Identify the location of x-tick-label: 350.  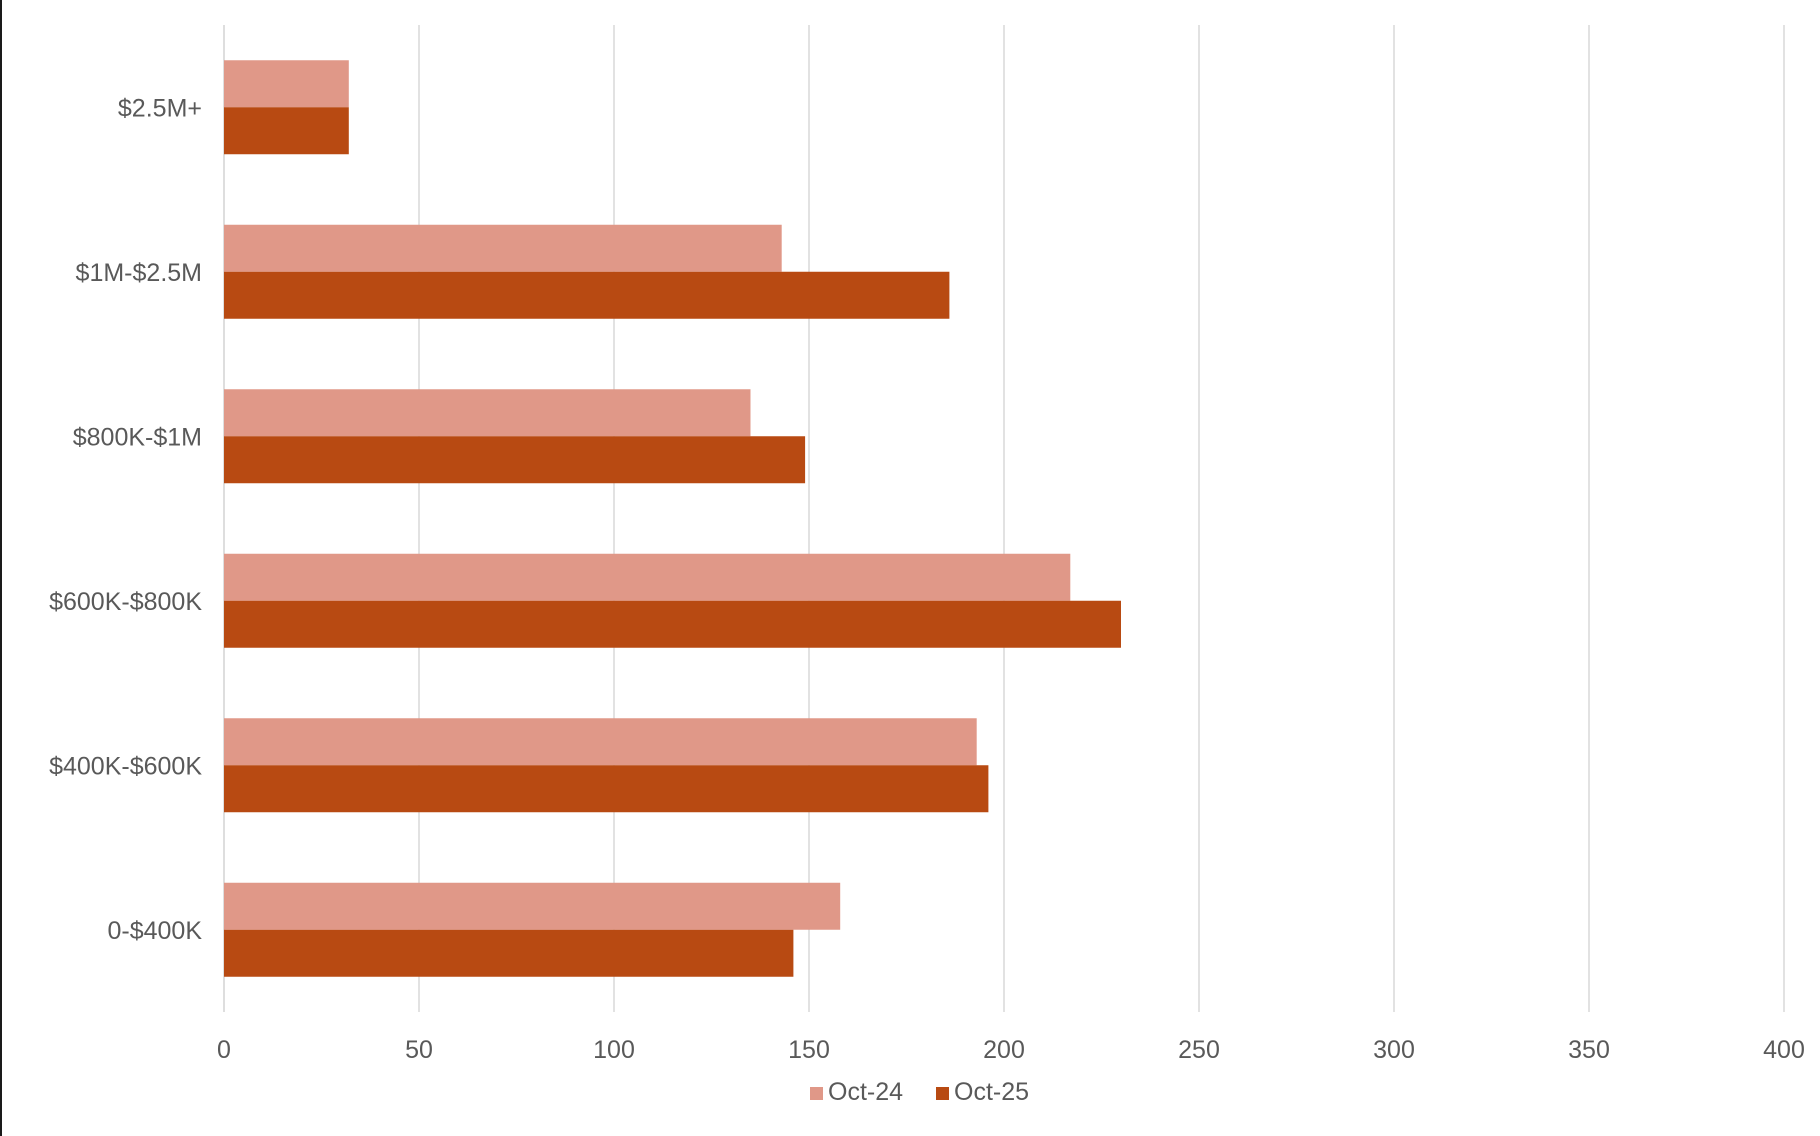
(1589, 1050).